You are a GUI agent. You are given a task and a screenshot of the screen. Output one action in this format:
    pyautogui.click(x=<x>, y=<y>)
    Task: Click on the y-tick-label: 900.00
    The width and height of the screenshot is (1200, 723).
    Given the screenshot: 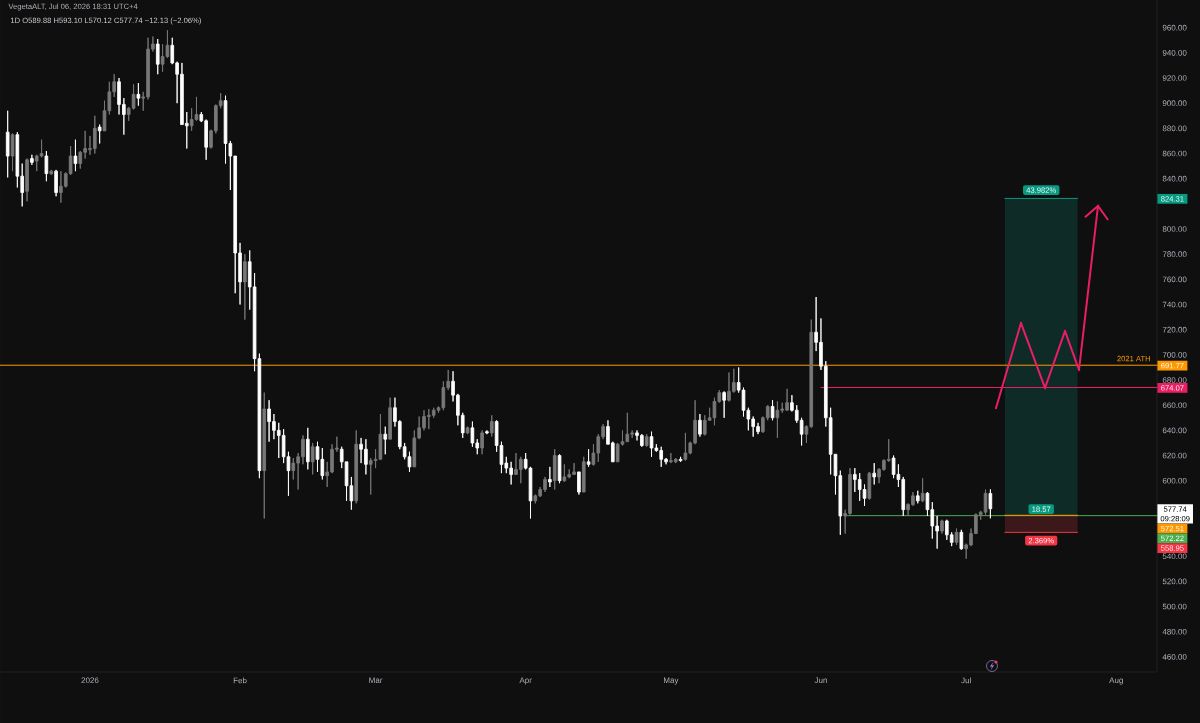 What is the action you would take?
    pyautogui.click(x=1174, y=103)
    